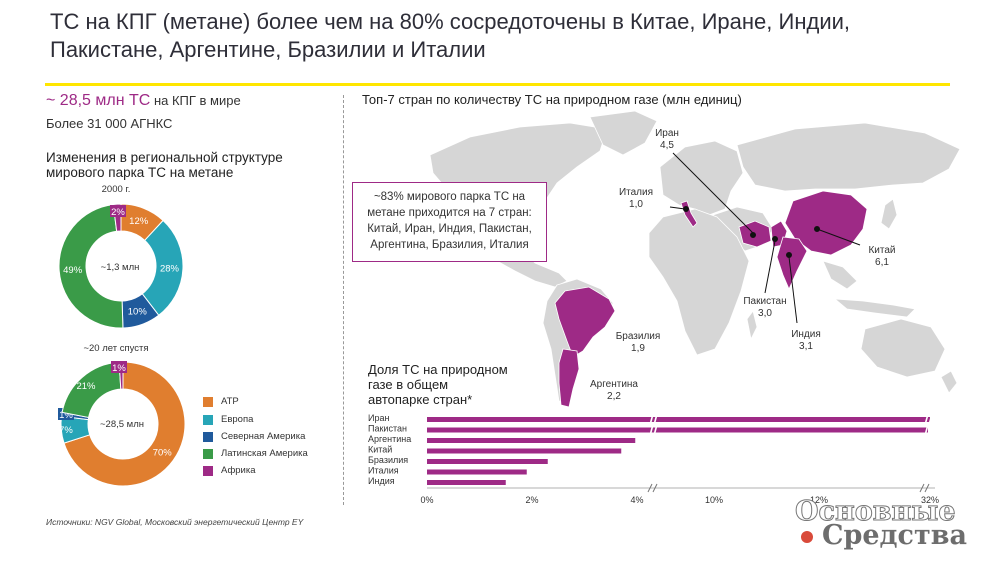 The width and height of the screenshot is (1000, 563). What do you see at coordinates (426, 500) in the screenshot?
I see `share-tick-label: 0%` at bounding box center [426, 500].